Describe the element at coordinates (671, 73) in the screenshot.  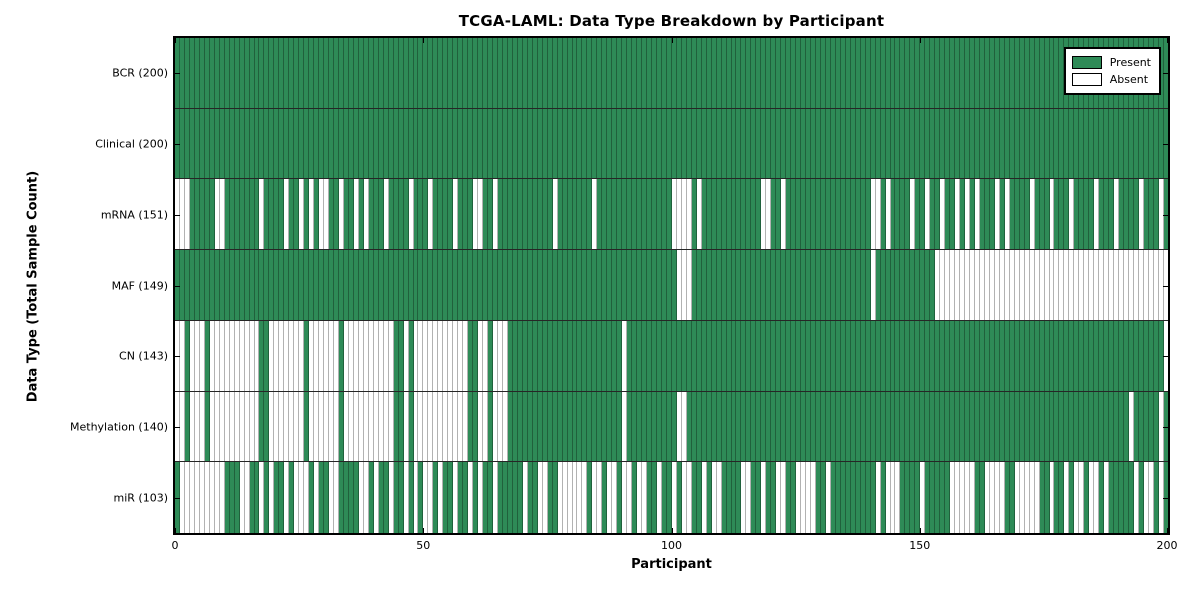
I see `heatmap-row-bcr` at that location.